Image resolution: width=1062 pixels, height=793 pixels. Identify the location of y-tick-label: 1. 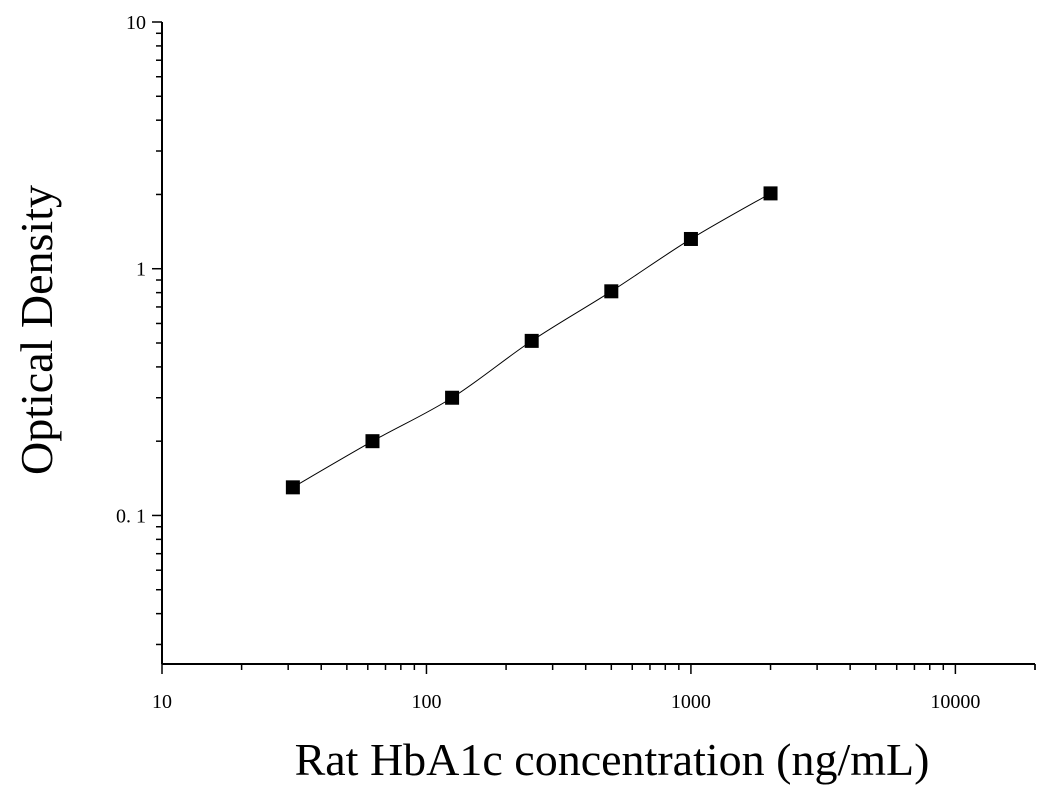
(141, 270).